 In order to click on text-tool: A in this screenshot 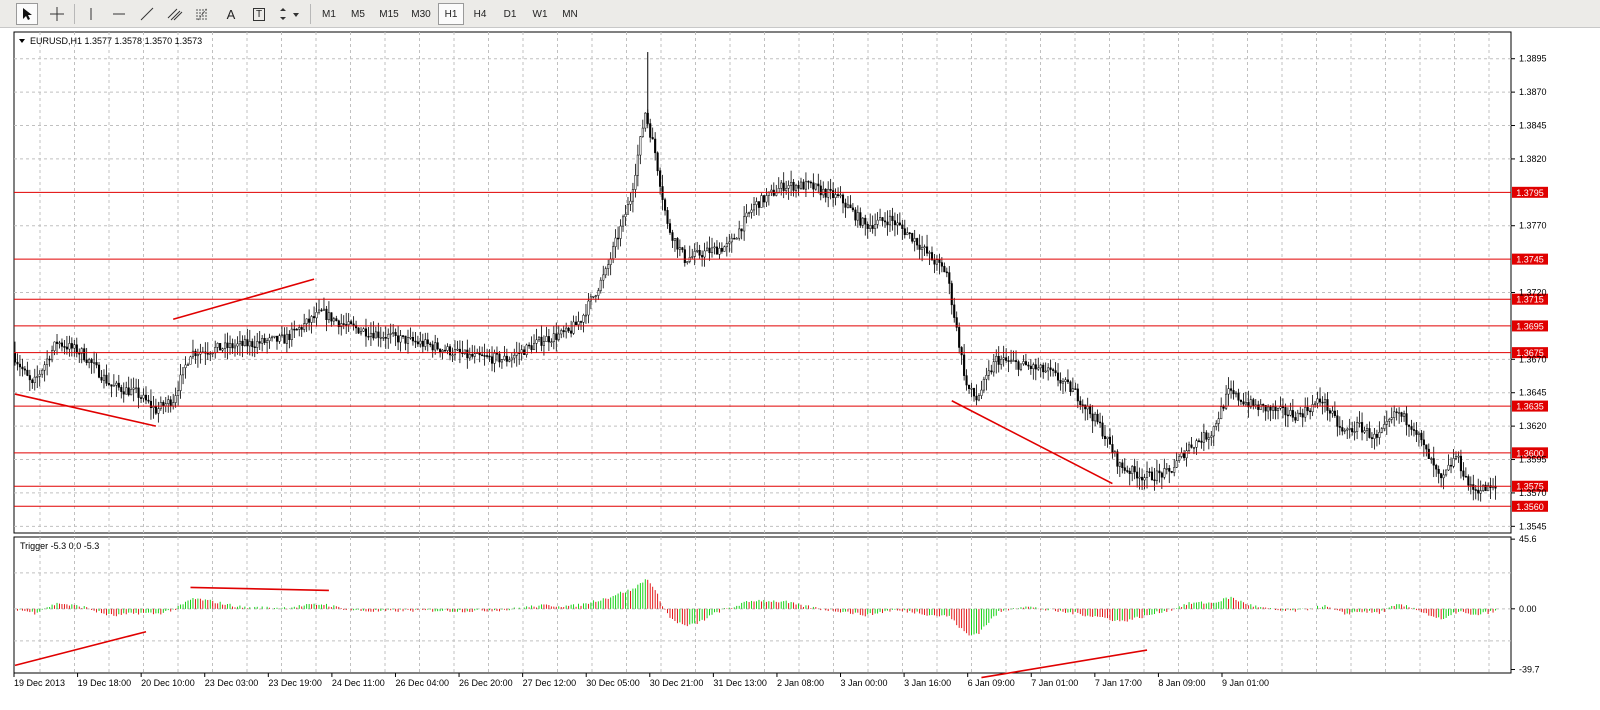, I will do `click(231, 14)`.